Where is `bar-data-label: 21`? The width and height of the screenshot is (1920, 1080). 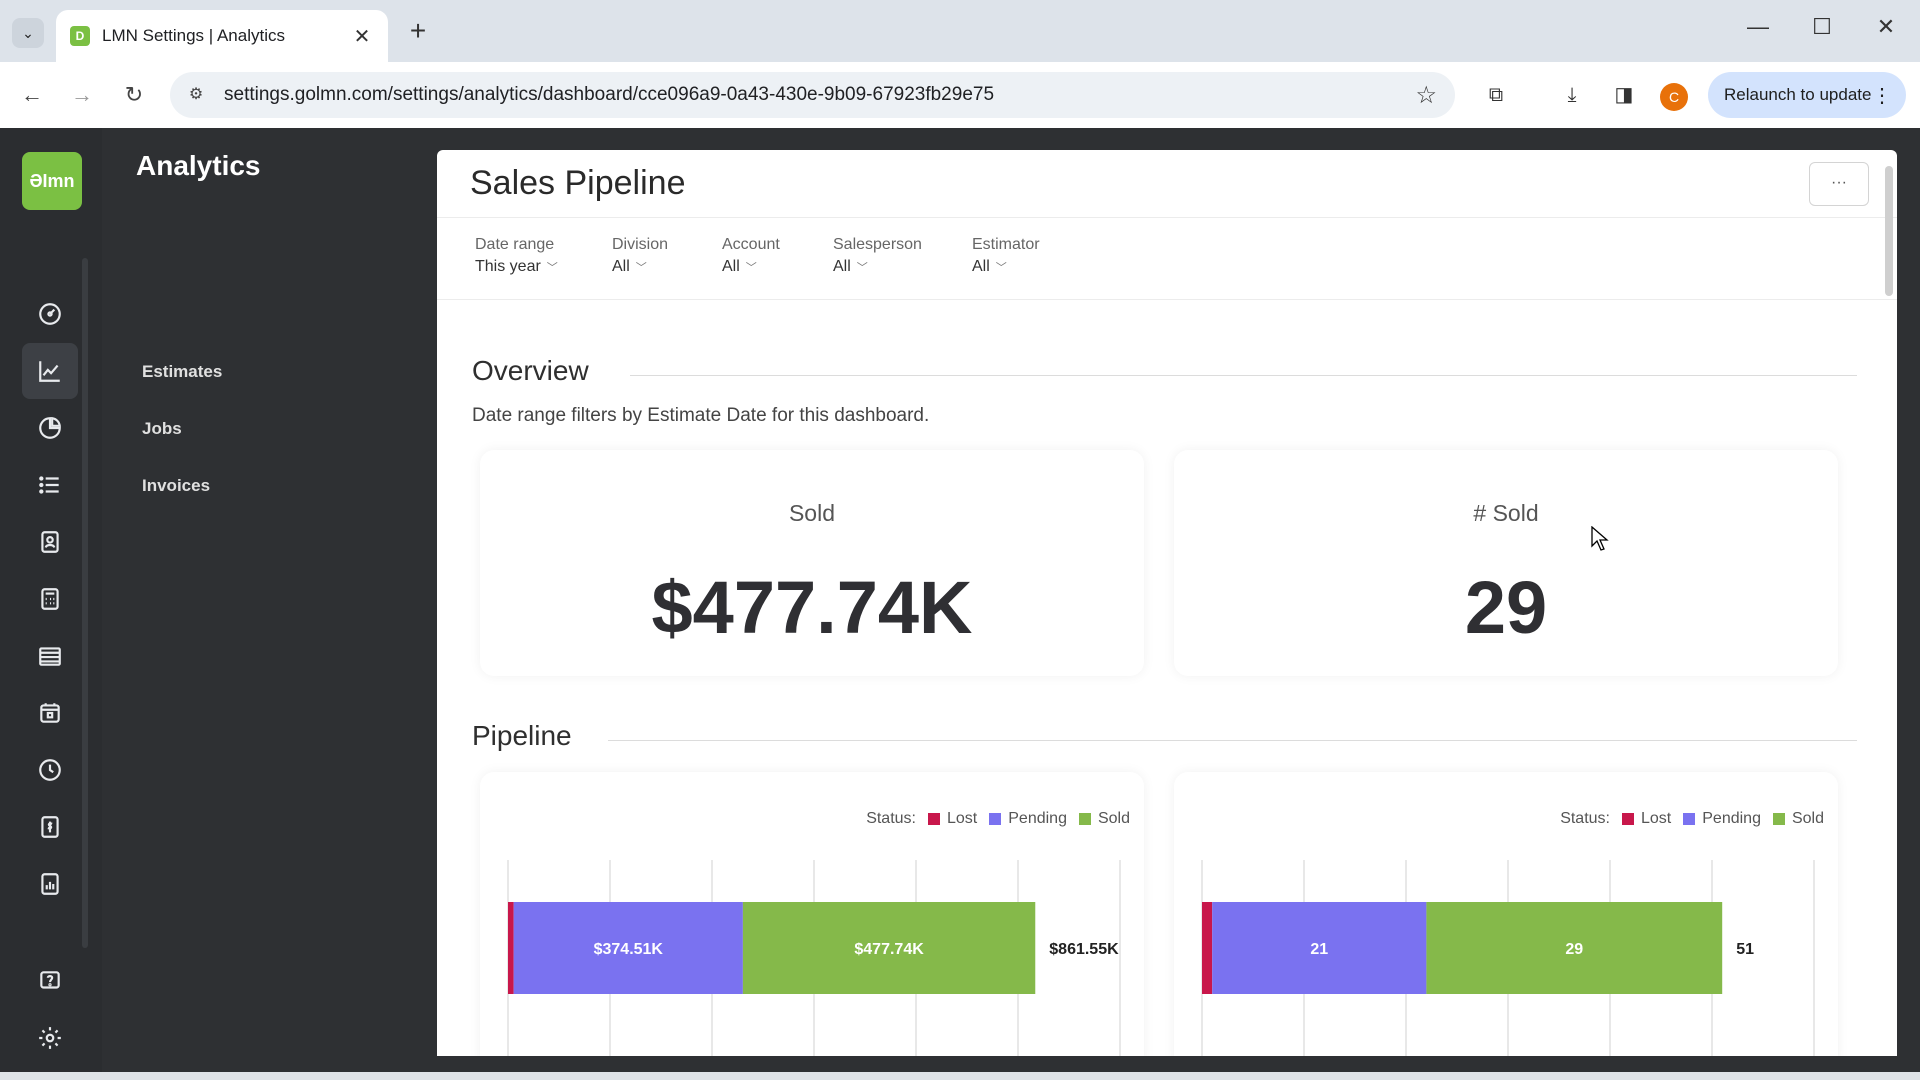
bar-data-label: 21 is located at coordinates (1319, 949).